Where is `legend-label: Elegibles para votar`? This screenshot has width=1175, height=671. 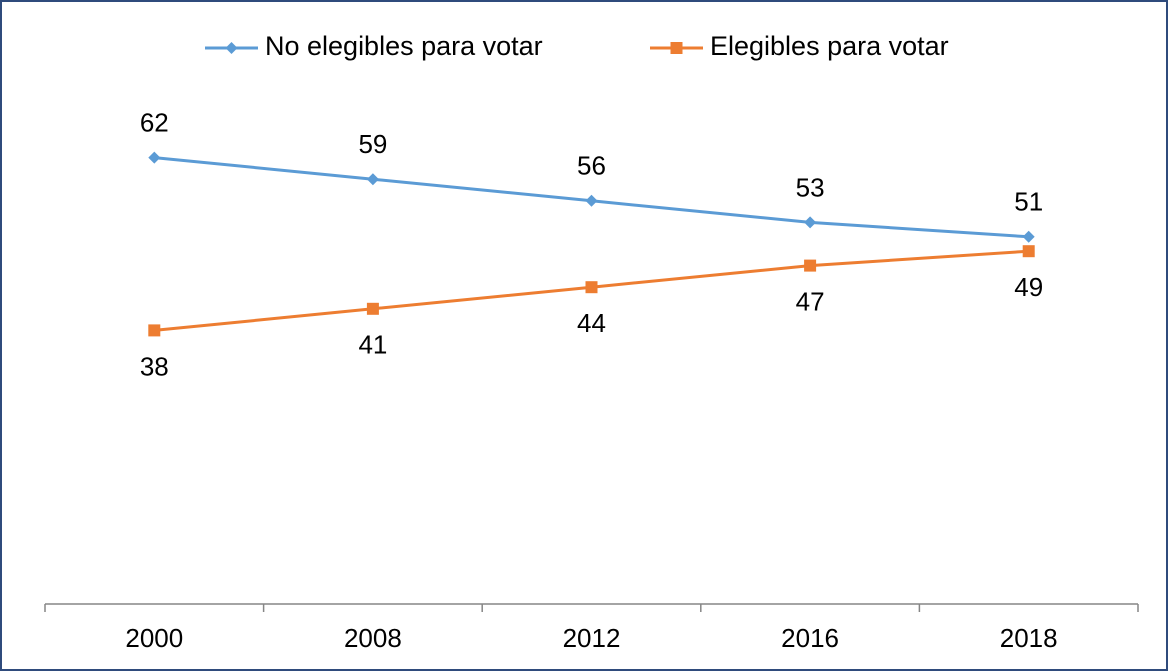
legend-label: Elegibles para votar is located at coordinates (829, 46).